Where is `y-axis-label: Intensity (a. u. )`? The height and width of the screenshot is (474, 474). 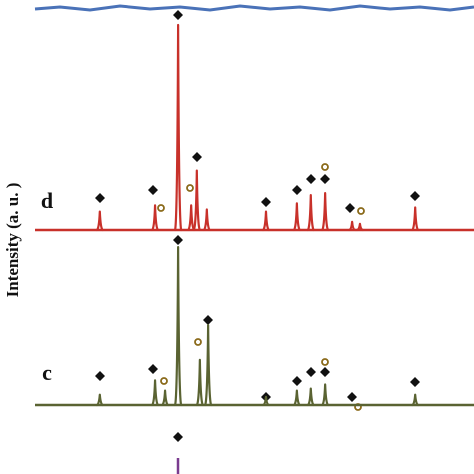
y-axis-label: Intensity (a. u. ) is located at coordinates (12, 240).